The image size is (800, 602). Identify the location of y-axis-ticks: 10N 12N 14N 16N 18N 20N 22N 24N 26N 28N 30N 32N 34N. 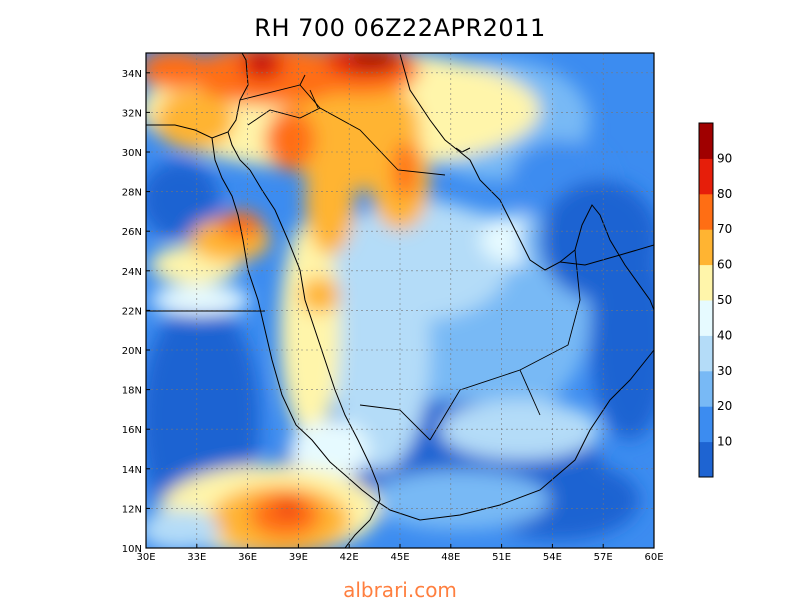
(136, 312).